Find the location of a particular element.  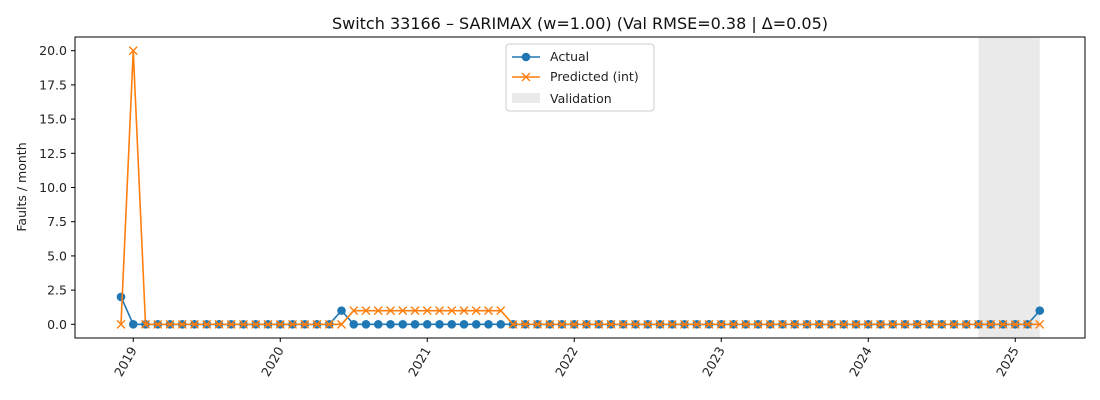

legend-actual-label: Actual is located at coordinates (569, 56).